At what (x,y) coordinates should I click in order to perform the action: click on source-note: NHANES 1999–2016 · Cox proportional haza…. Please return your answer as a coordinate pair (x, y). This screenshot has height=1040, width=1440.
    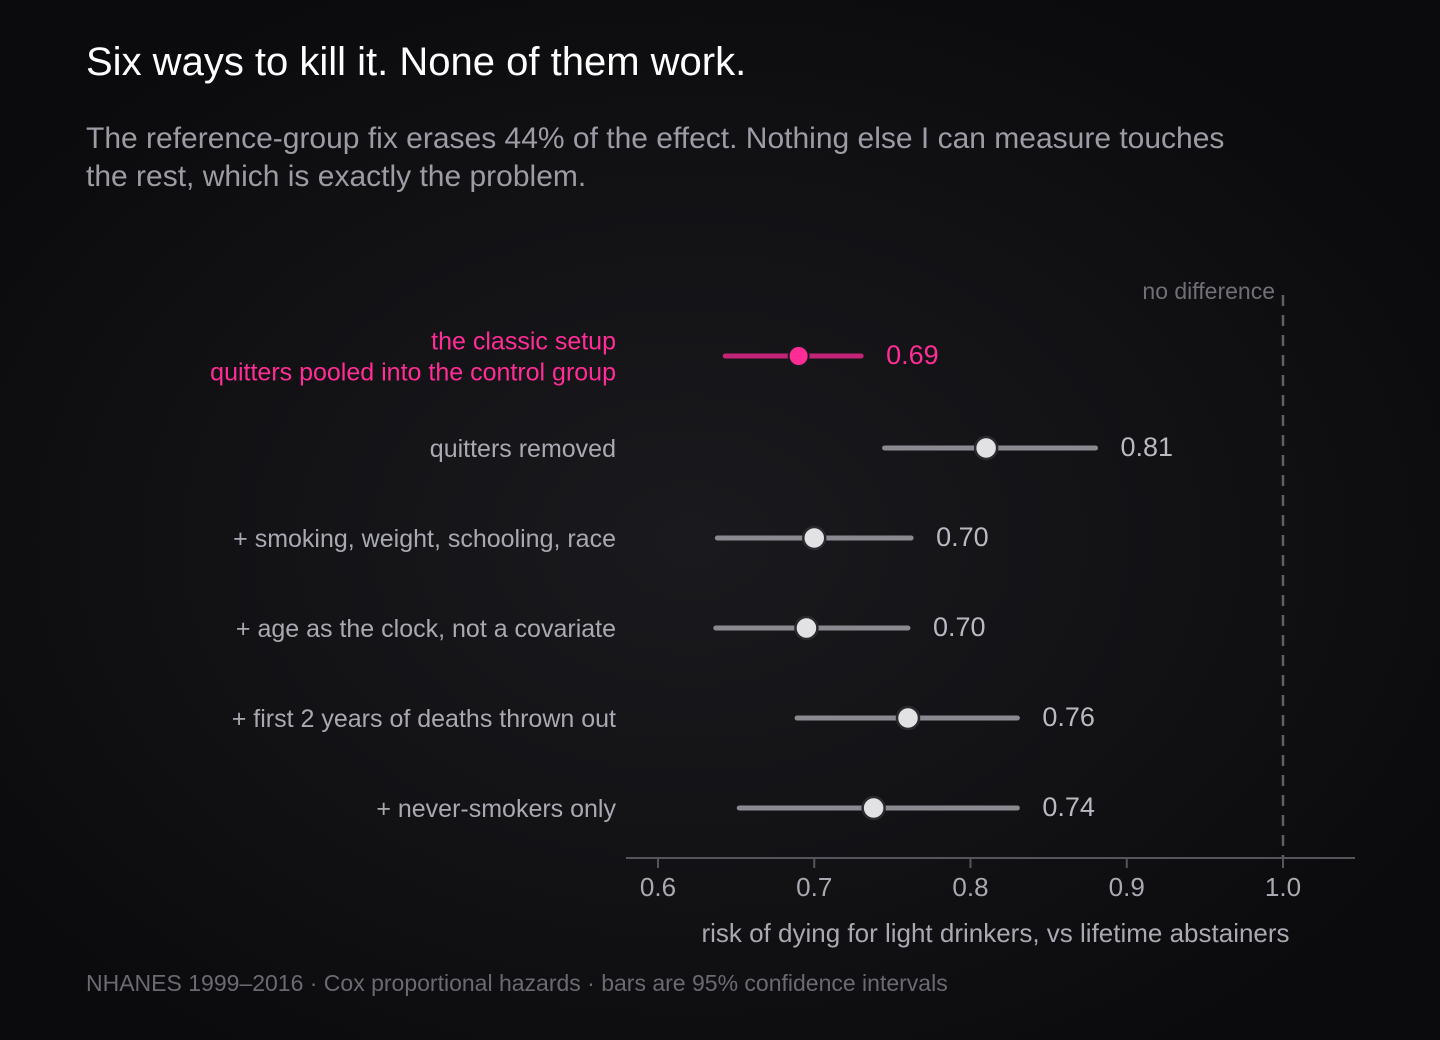
    Looking at the image, I should click on (517, 983).